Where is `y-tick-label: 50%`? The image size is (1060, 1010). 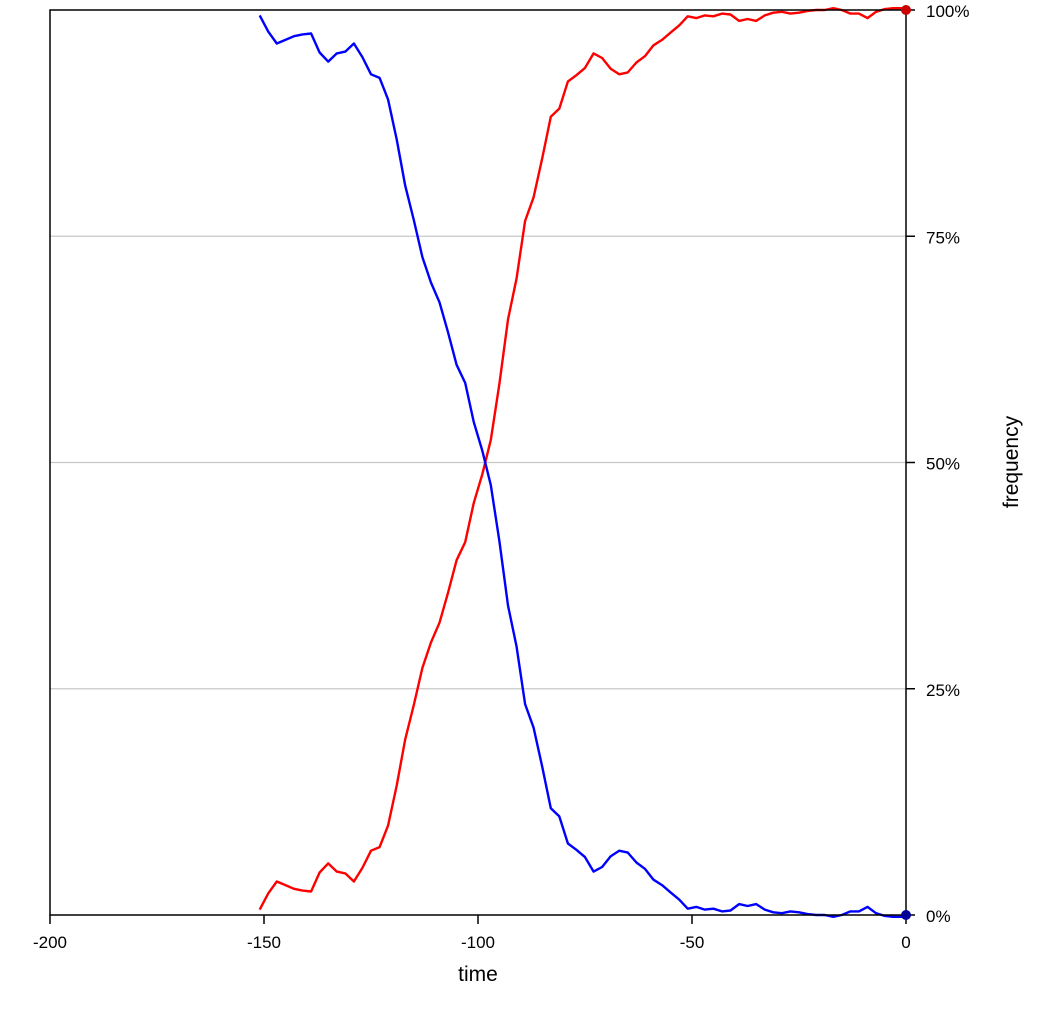 y-tick-label: 50% is located at coordinates (943, 464).